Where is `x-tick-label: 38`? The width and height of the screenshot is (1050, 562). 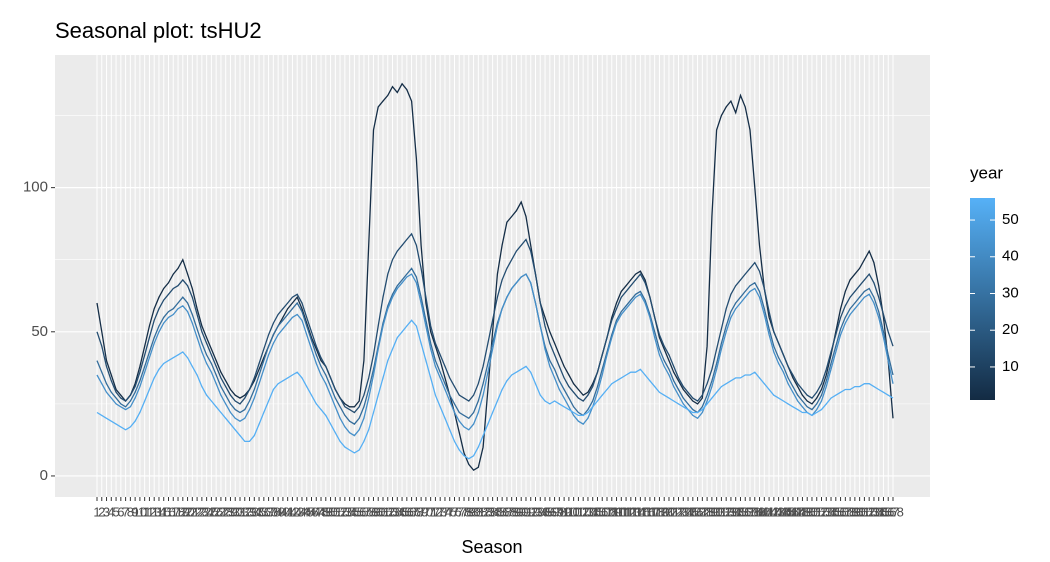 x-tick-label: 38 is located at coordinates (273, 511).